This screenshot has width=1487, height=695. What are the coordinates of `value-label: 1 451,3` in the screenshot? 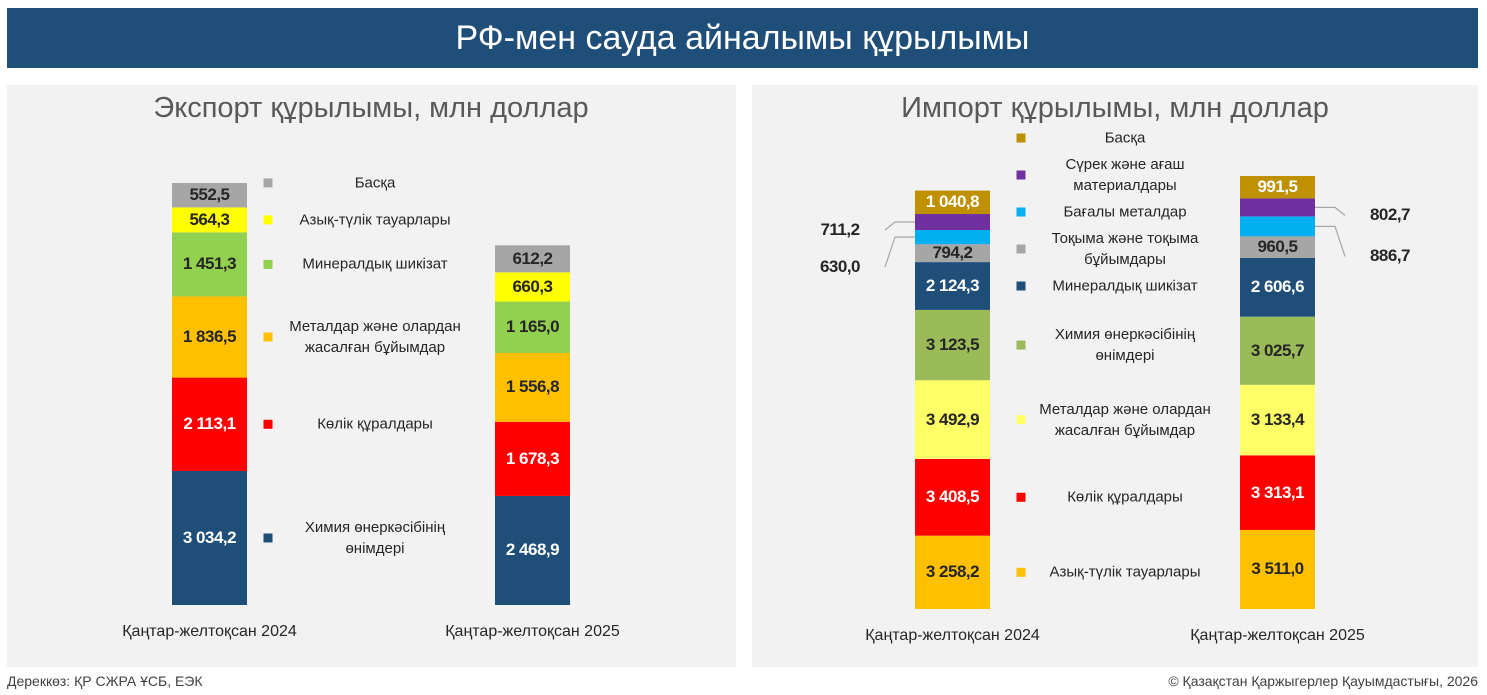 It's located at (209, 264).